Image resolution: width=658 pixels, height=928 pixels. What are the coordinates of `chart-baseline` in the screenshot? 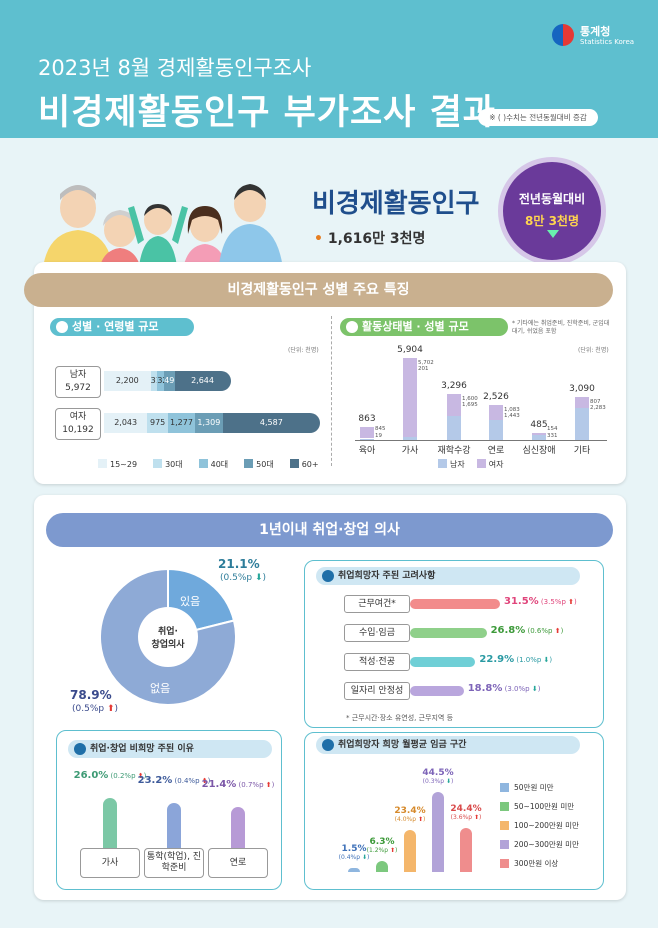 It's located at (481, 440).